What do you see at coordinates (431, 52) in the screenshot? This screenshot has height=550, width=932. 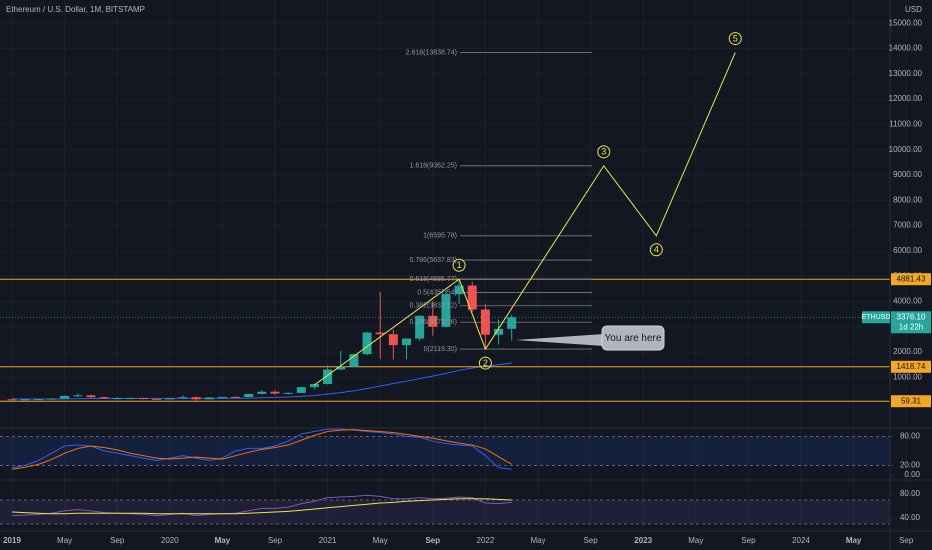 I see `fib-label: 2.618(13838.74)` at bounding box center [431, 52].